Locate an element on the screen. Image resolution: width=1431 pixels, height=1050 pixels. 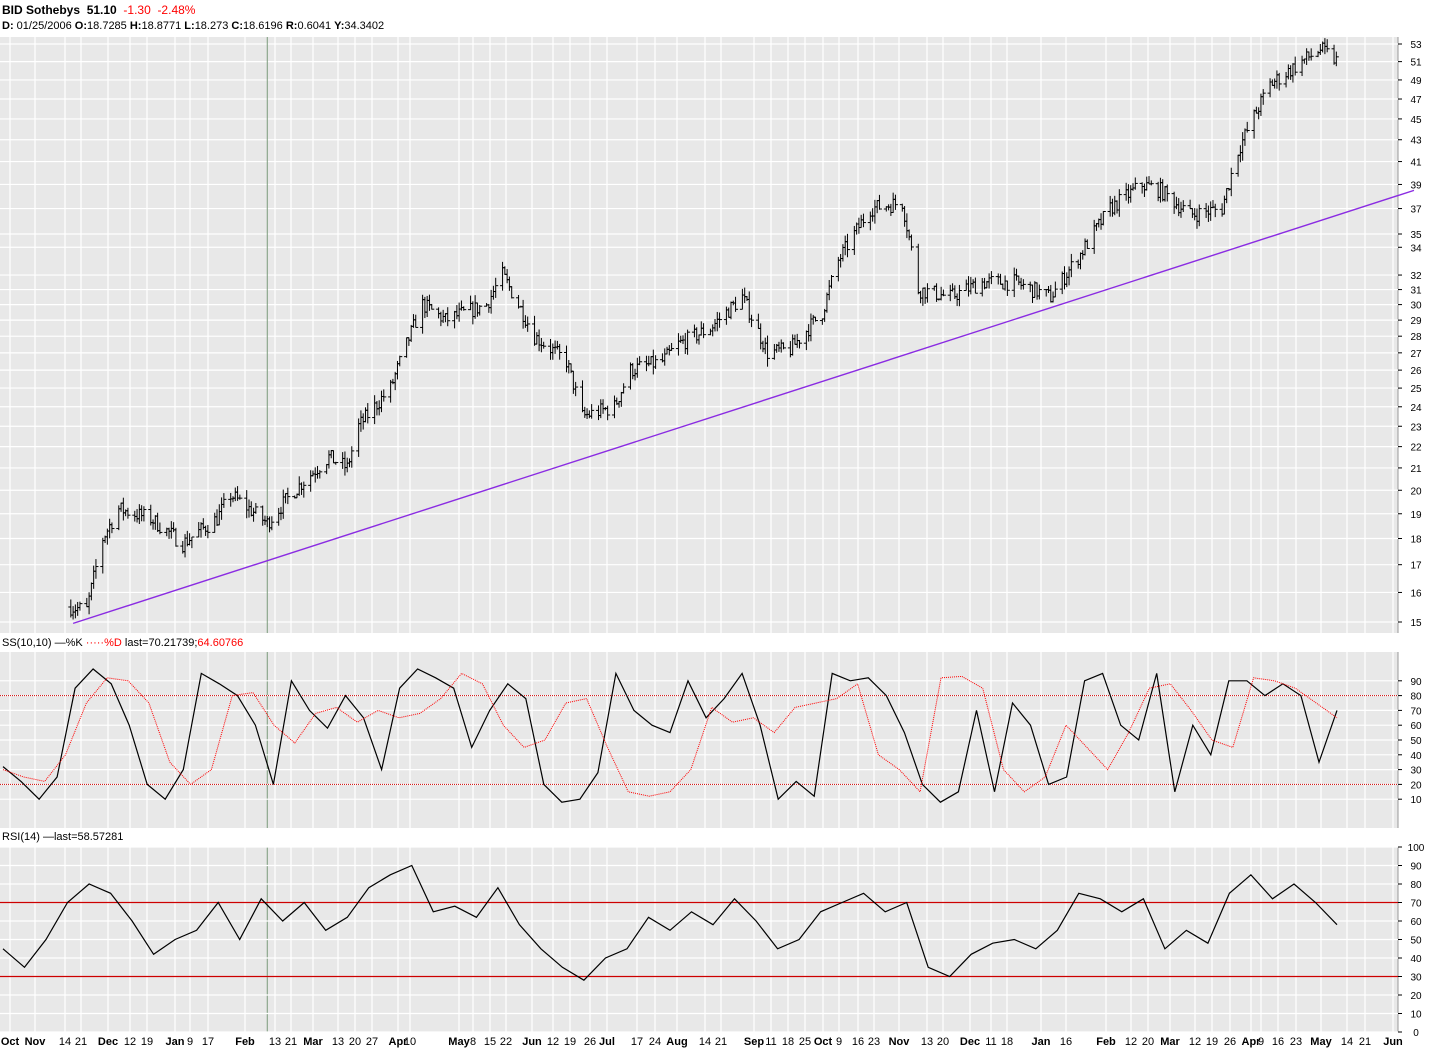
y-tick-label: 30 is located at coordinates (1416, 306).